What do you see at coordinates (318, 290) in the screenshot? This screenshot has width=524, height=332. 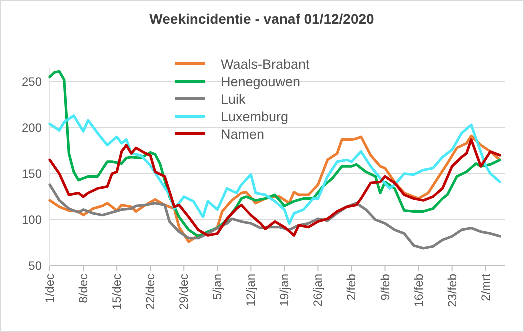 I see `x-tick-label: 26/jan` at bounding box center [318, 290].